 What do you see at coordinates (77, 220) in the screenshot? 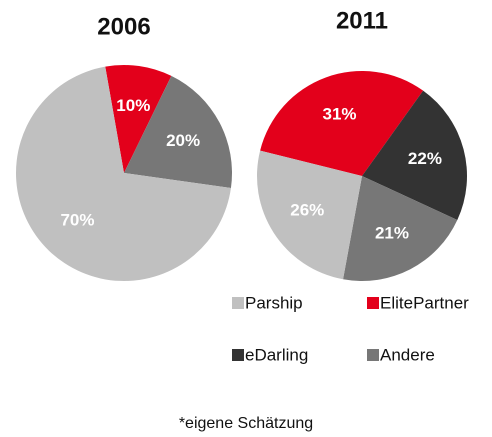
I see `slice-label: 70%` at bounding box center [77, 220].